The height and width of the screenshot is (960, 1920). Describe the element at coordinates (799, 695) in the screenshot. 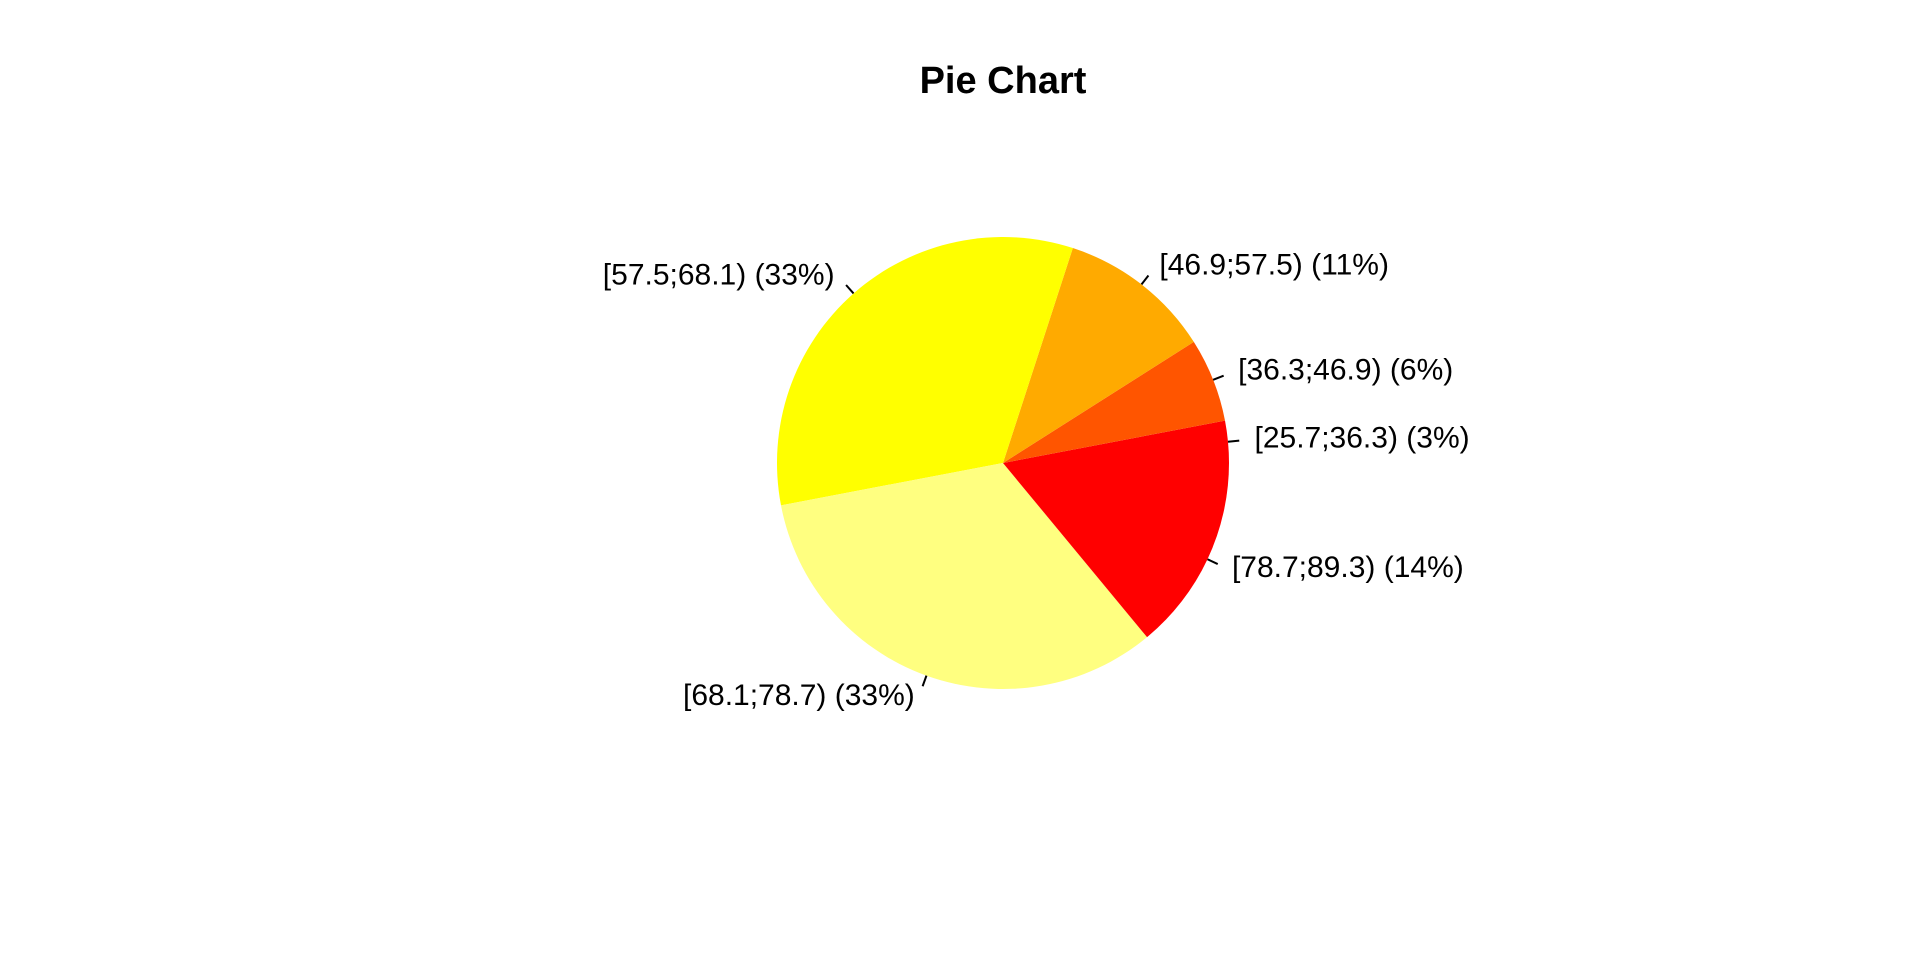

I see `pie-slice-label-4: [68.1;78.7) (33%)` at that location.